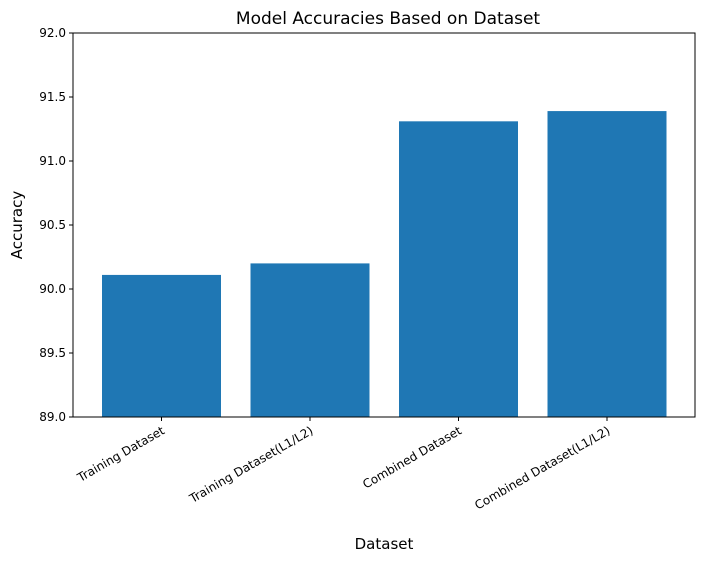 The width and height of the screenshot is (704, 562). Describe the element at coordinates (384, 544) in the screenshot. I see `x-axis-title: Dataset` at that location.